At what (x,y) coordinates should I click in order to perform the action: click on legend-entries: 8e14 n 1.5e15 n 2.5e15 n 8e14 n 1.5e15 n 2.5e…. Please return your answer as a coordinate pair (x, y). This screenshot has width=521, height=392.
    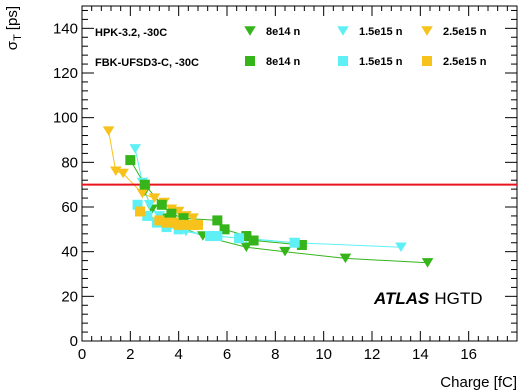
    Looking at the image, I should click on (365, 47).